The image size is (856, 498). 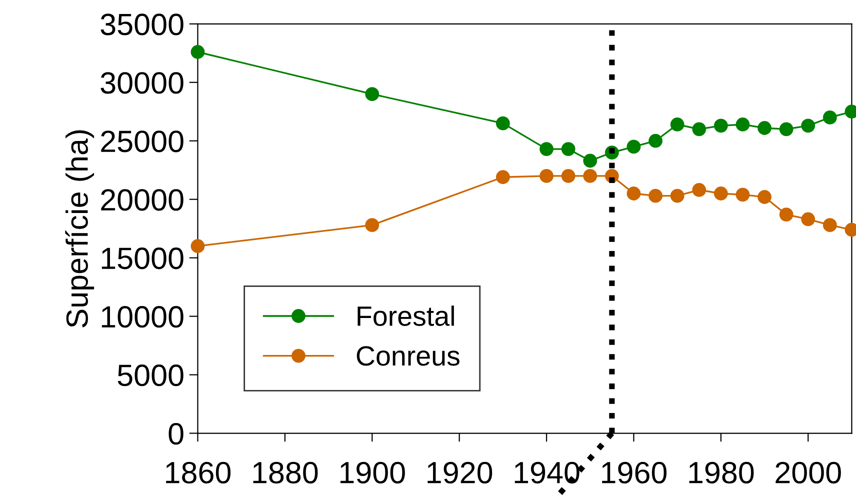 What do you see at coordinates (142, 141) in the screenshot?
I see `y-tick-label: 25000` at bounding box center [142, 141].